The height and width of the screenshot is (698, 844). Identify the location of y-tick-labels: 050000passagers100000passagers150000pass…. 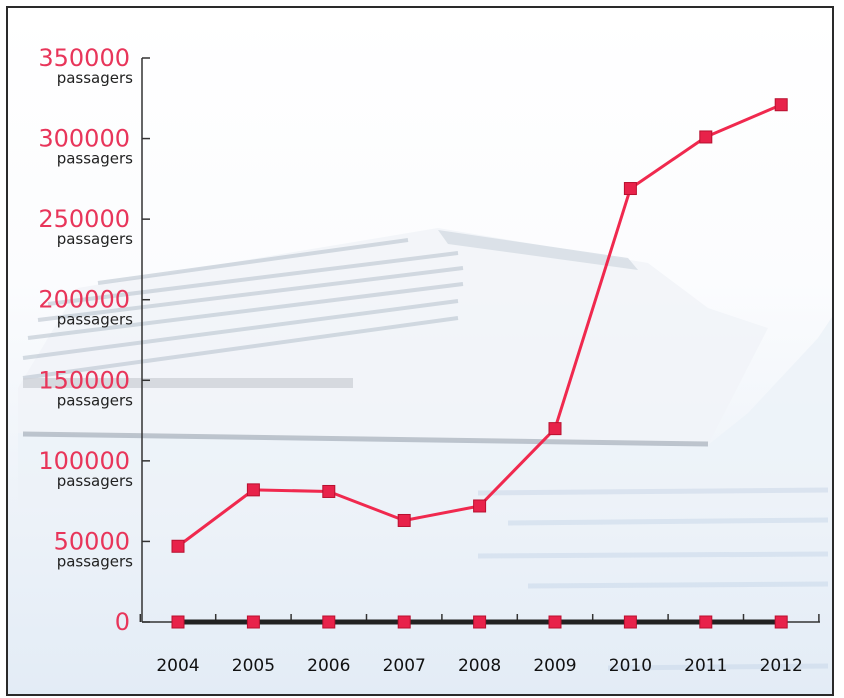
(85, 340).